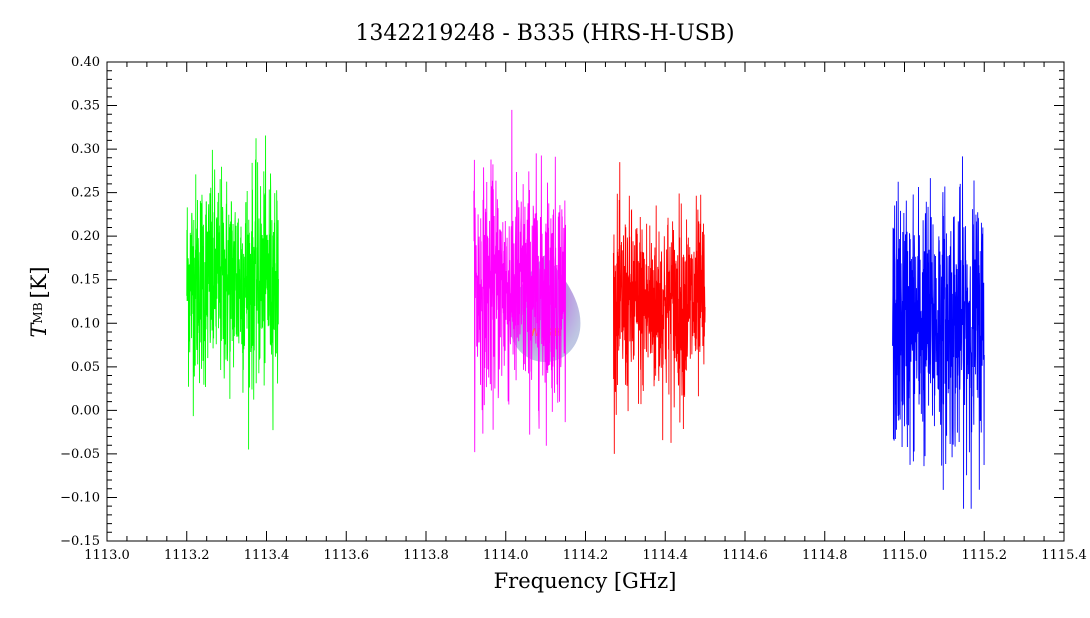 This screenshot has height=618, width=1090. I want to click on x-tick-label: 1115.2, so click(985, 555).